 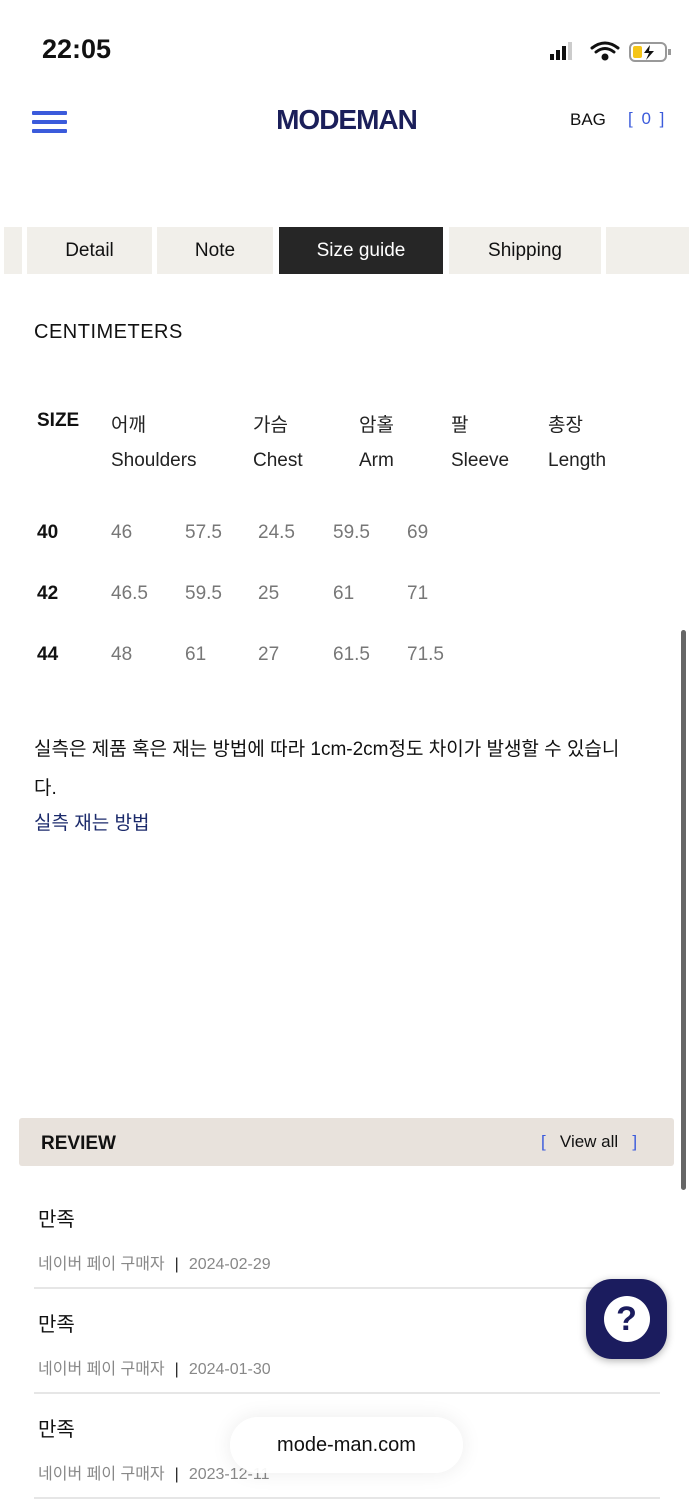 I want to click on cell: 61.5, so click(x=351, y=654).